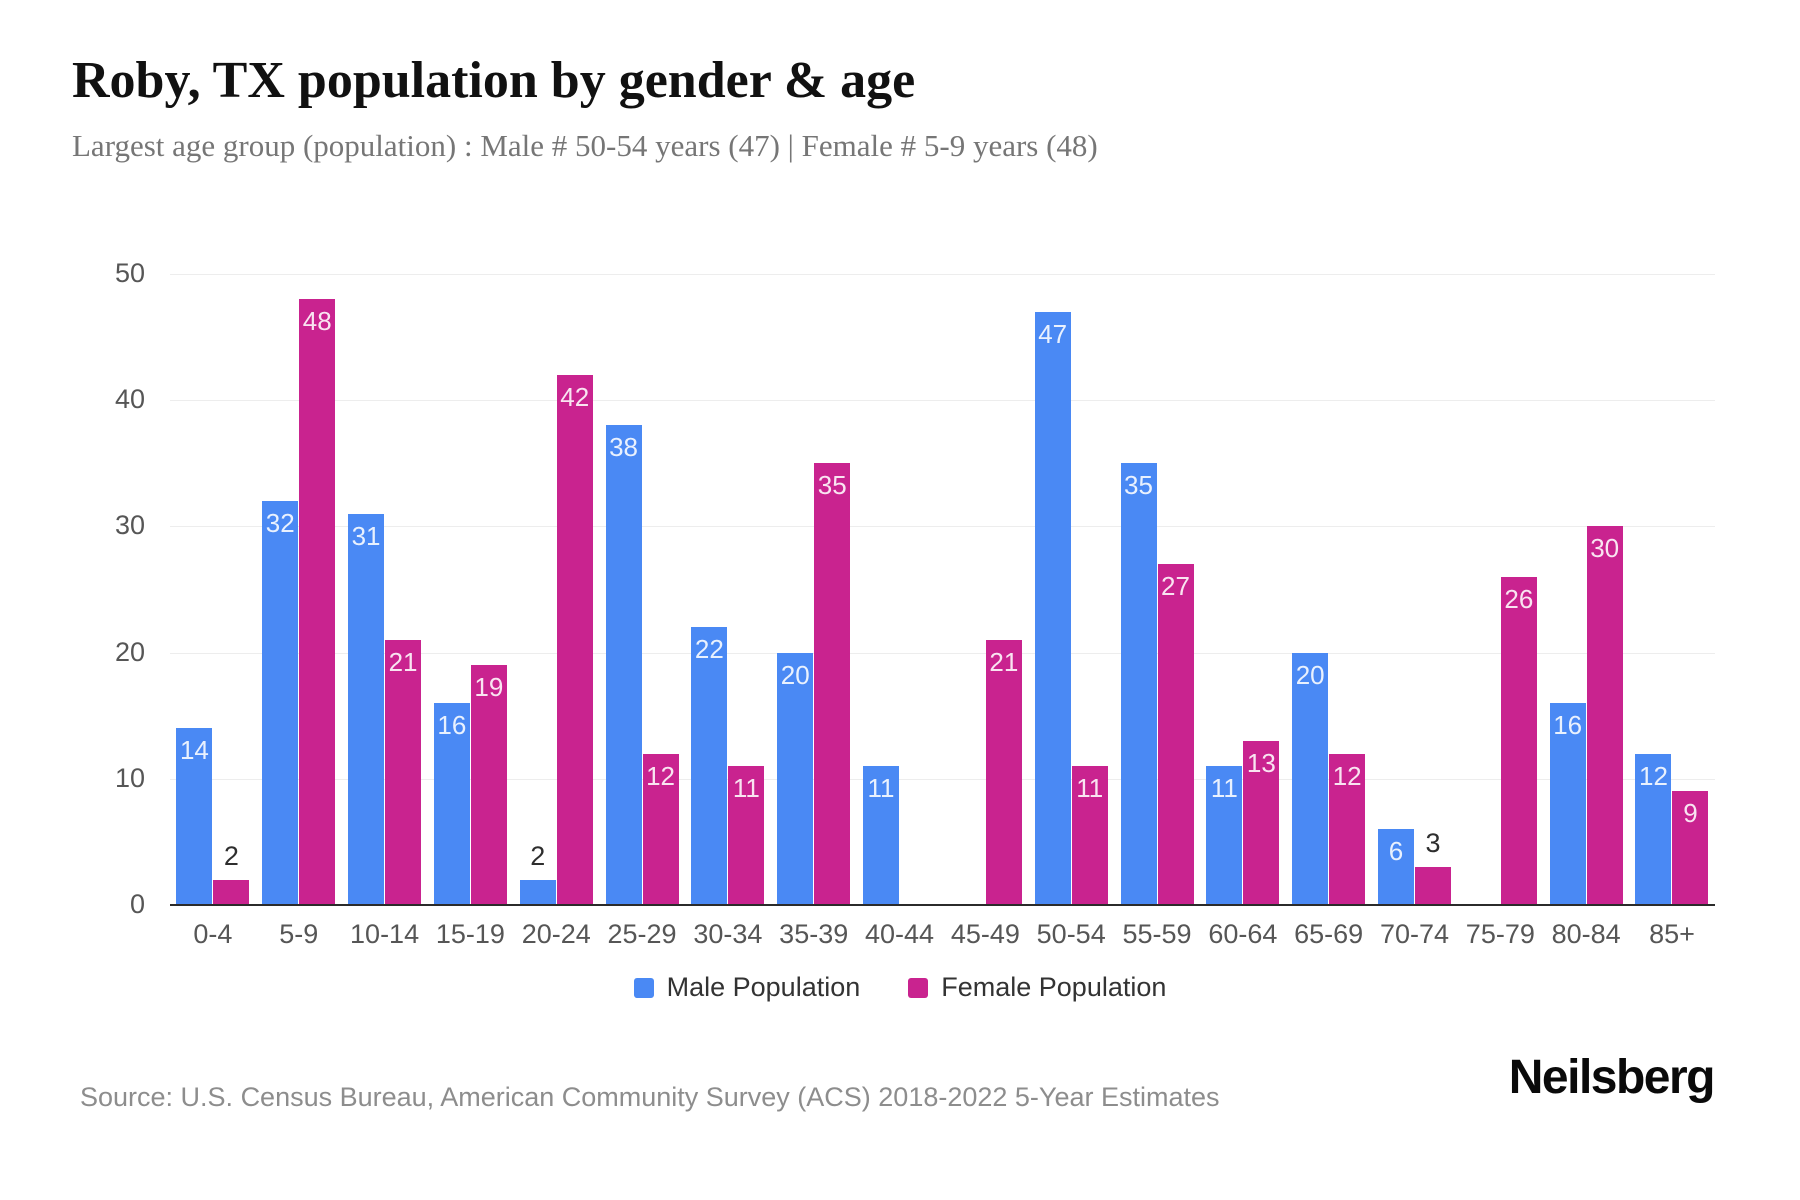 The width and height of the screenshot is (1800, 1200). What do you see at coordinates (832, 684) in the screenshot?
I see `bar-female-35-39: 35` at bounding box center [832, 684].